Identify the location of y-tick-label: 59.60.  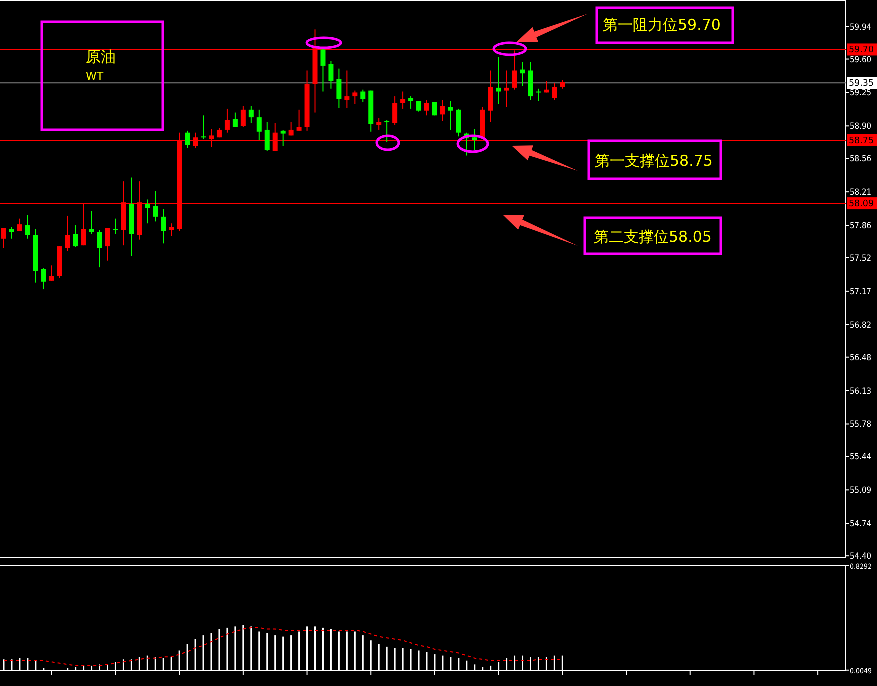
(862, 60).